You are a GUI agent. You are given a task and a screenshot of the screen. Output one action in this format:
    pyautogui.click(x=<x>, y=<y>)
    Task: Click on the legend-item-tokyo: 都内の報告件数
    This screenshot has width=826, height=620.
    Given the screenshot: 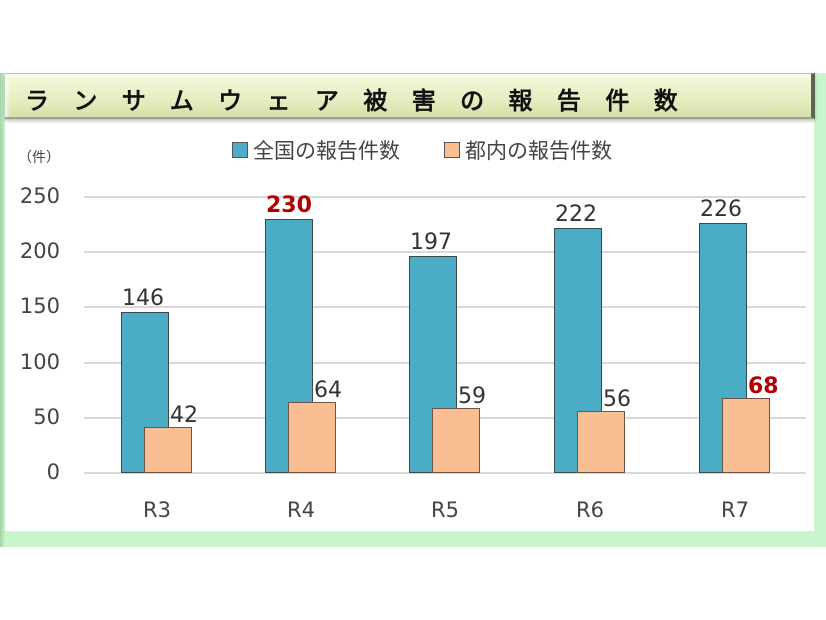 What is the action you would take?
    pyautogui.click(x=528, y=150)
    